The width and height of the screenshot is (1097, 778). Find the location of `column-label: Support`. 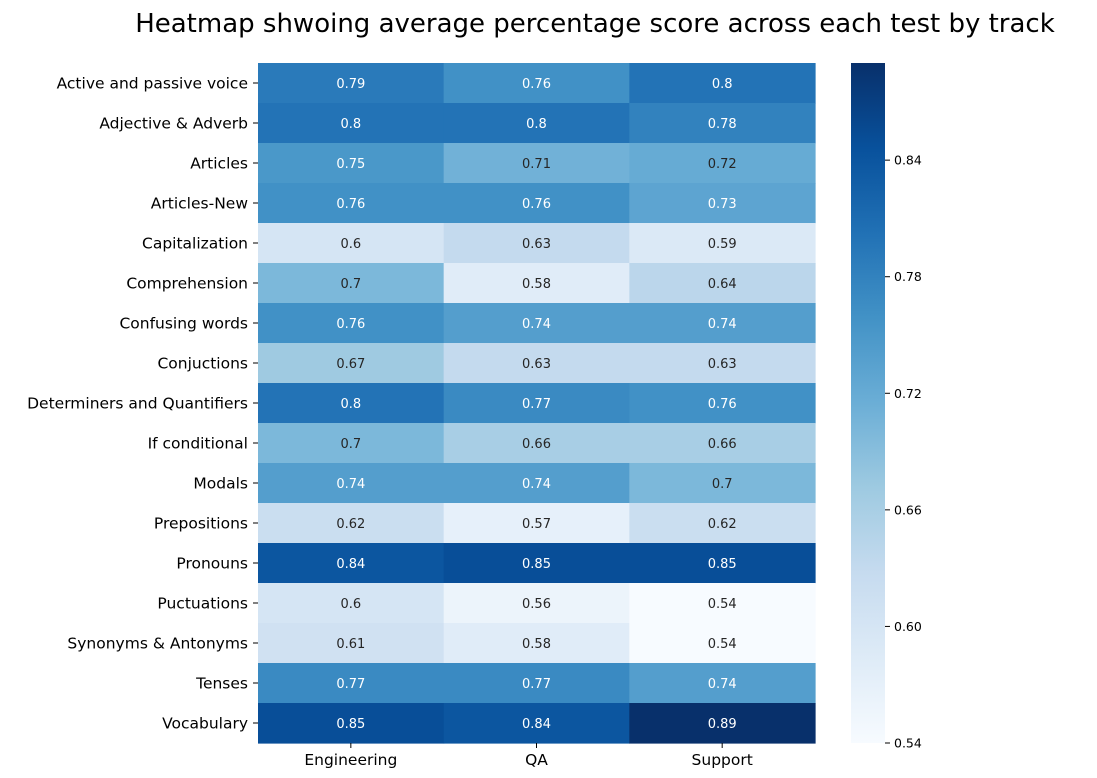

column-label: Support is located at coordinates (722, 760).